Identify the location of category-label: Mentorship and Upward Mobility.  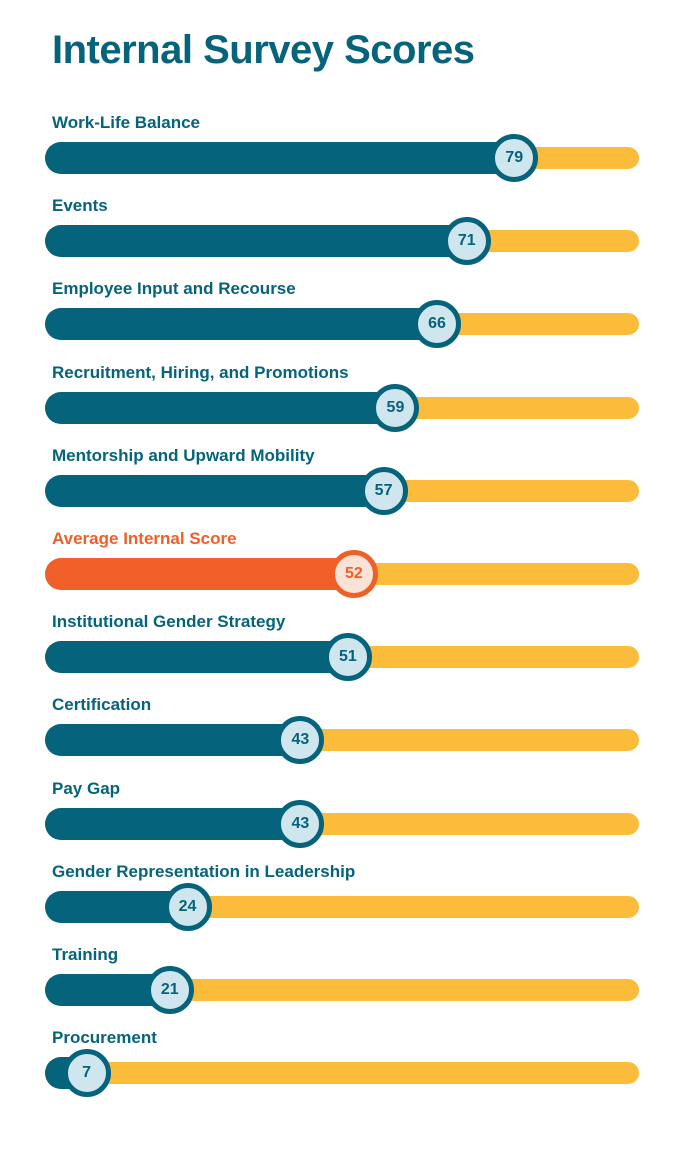
(183, 455).